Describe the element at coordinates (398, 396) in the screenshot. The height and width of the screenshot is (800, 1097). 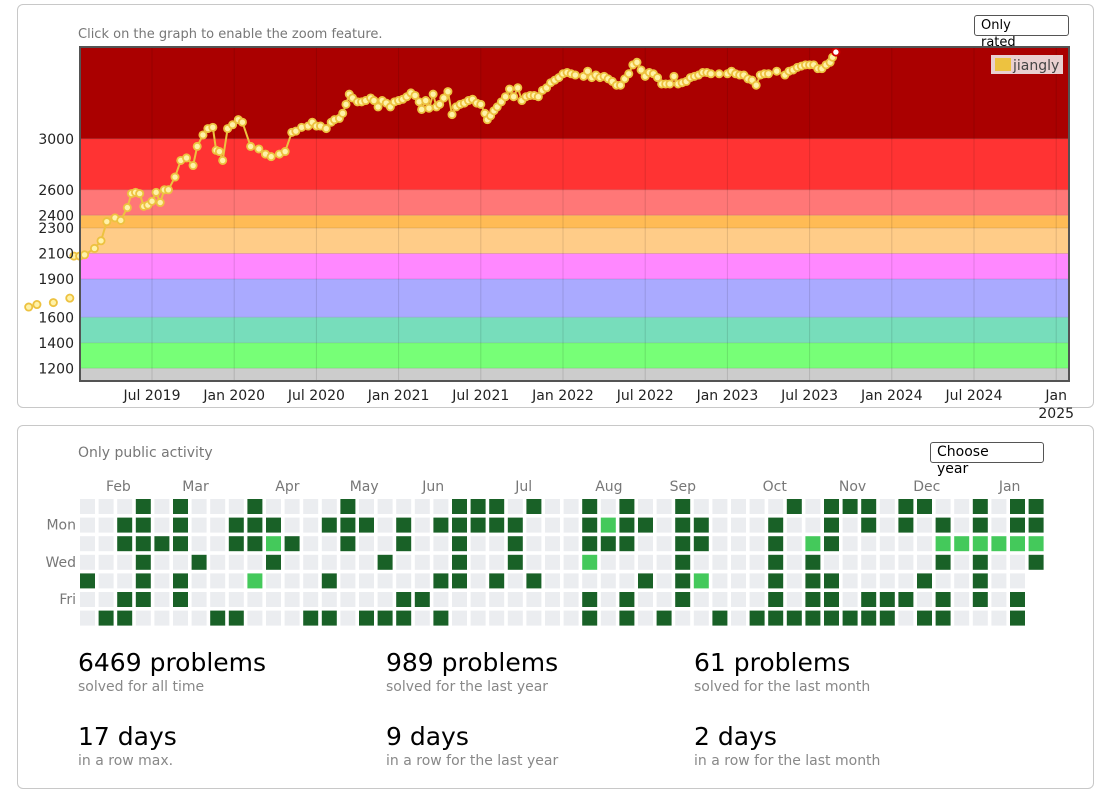
I see `x-tick-label: Jan 2021` at that location.